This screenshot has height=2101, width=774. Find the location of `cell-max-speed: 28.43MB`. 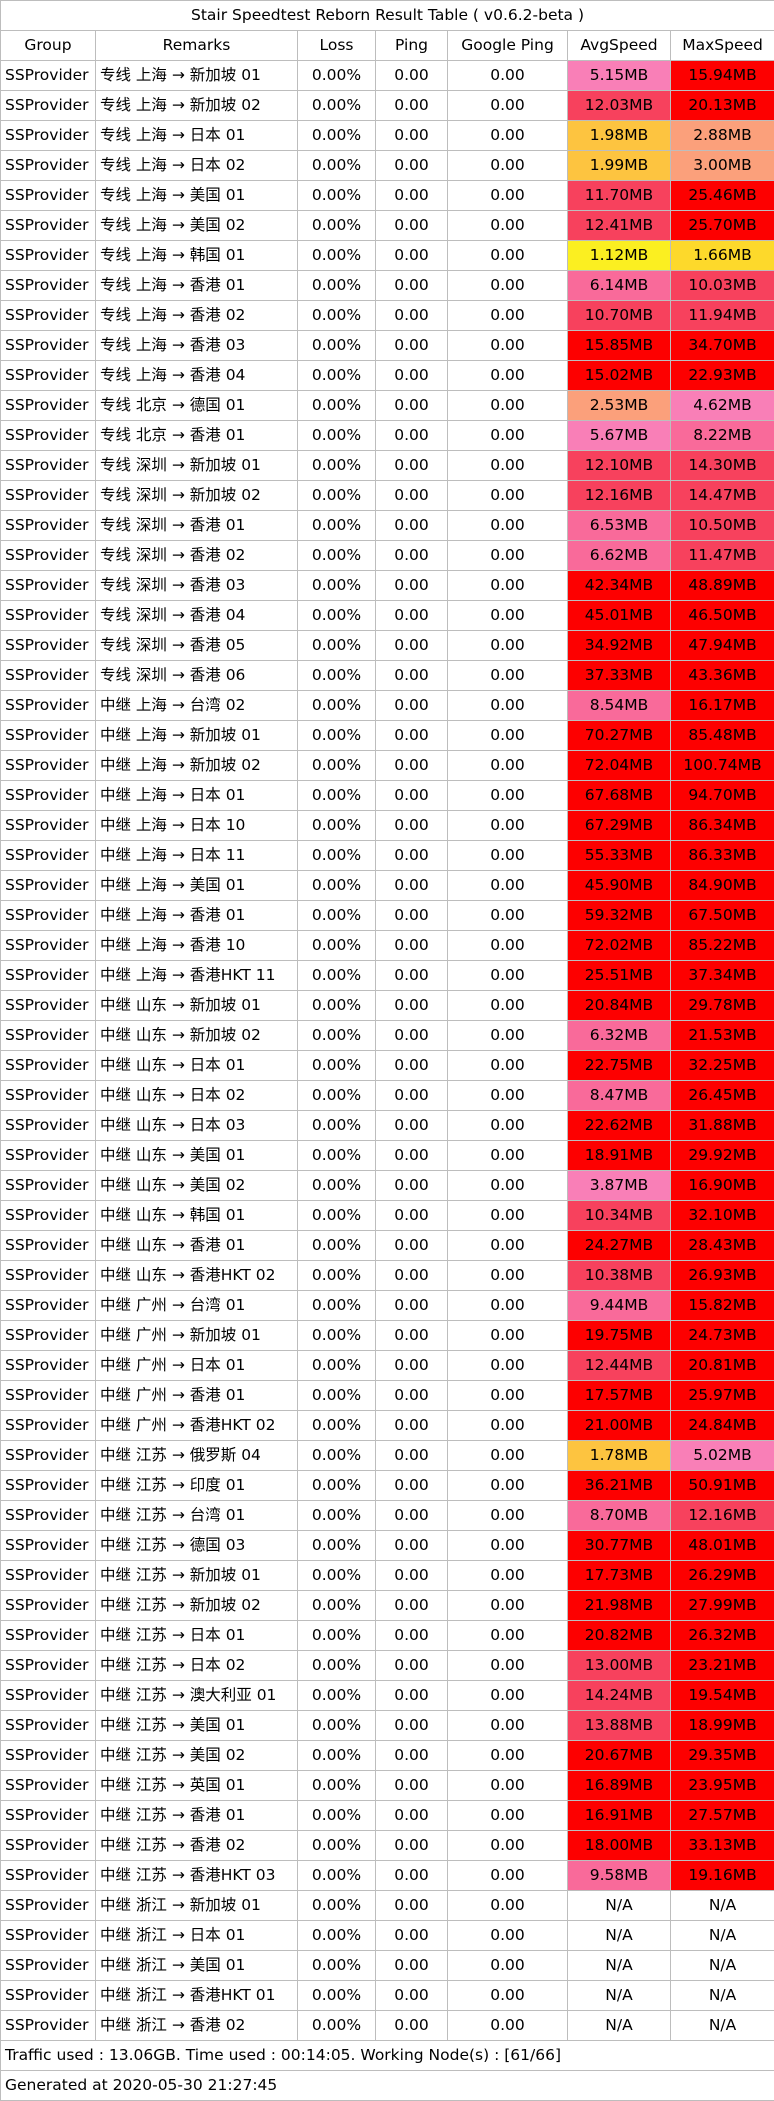

cell-max-speed: 28.43MB is located at coordinates (722, 1246).